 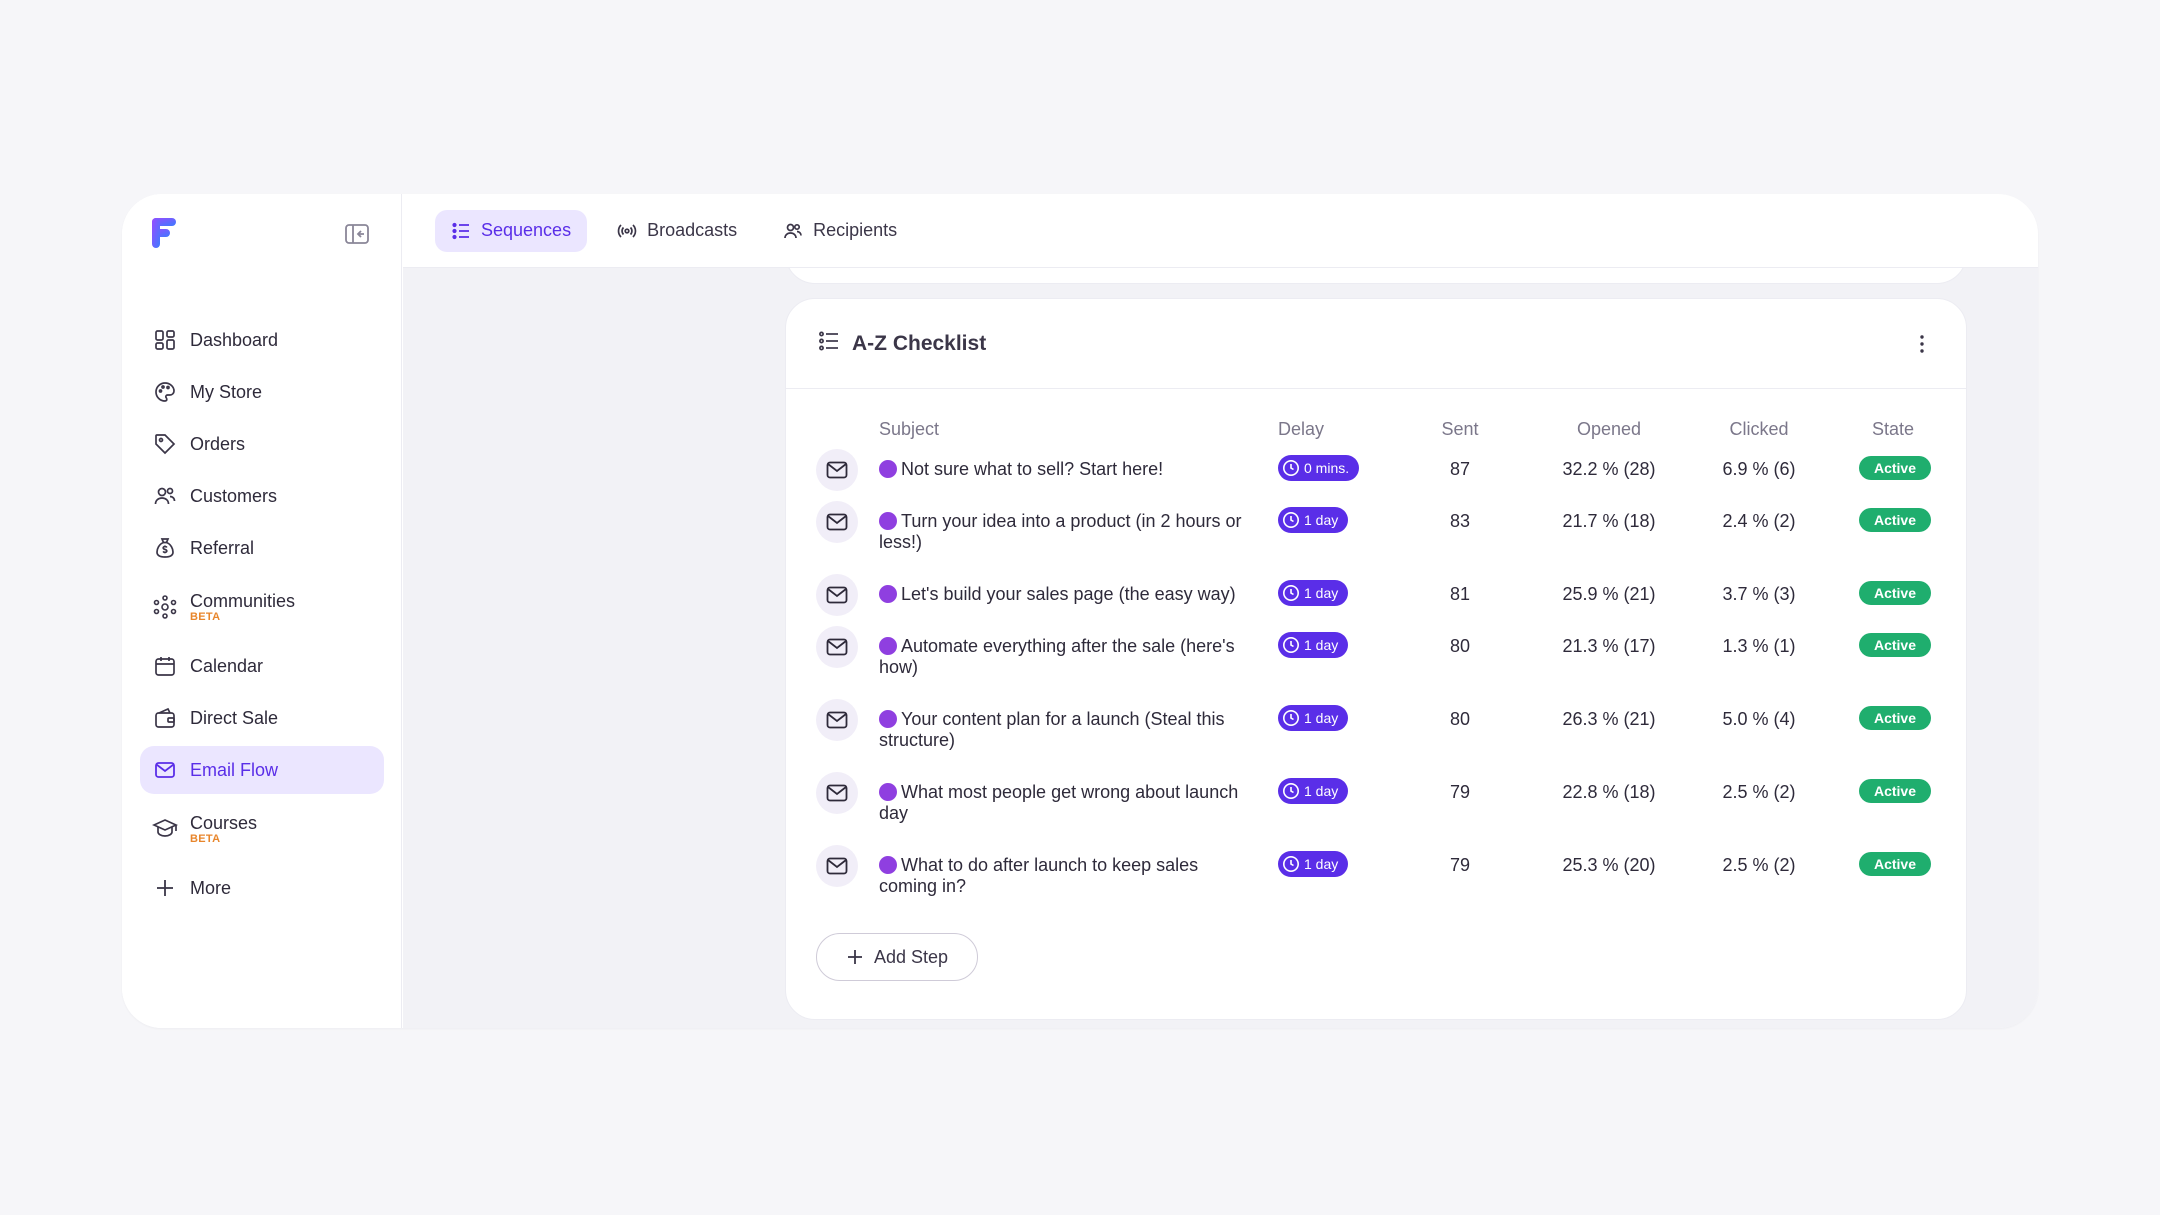 What do you see at coordinates (262, 607) in the screenshot?
I see `sidebar-item-communities: Communities BETA` at bounding box center [262, 607].